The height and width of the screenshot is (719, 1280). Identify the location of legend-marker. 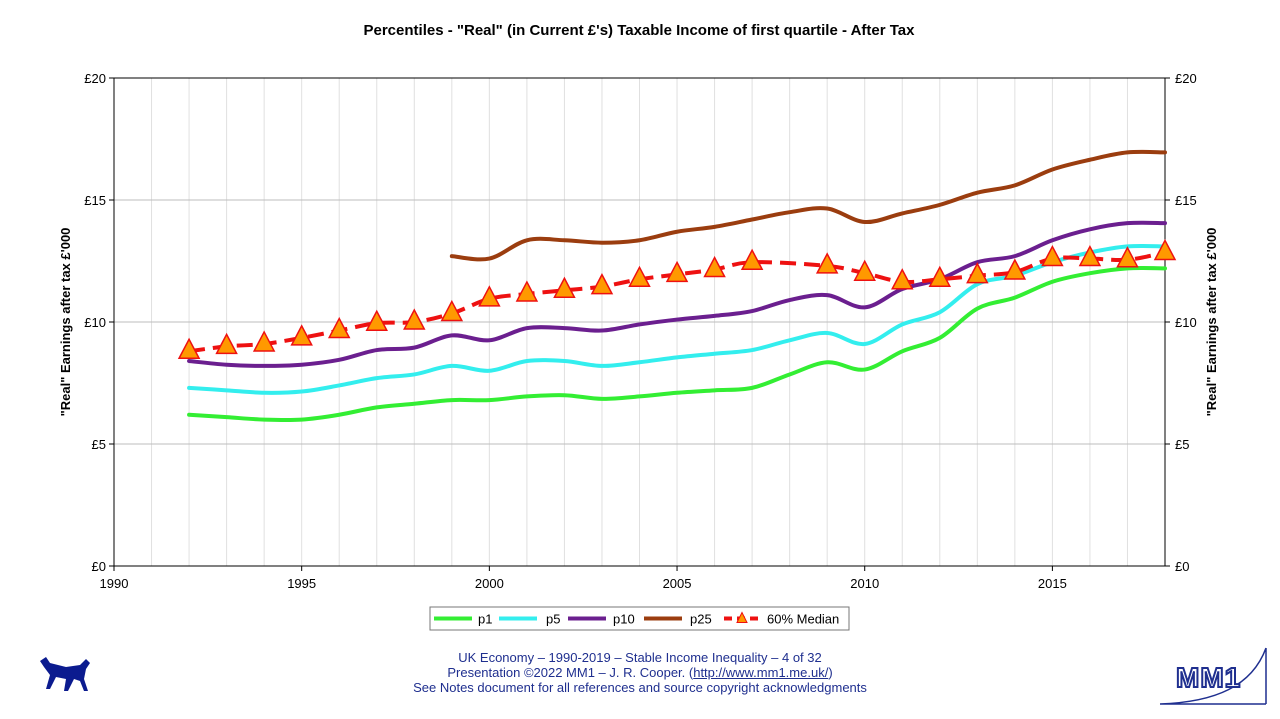
(742, 617).